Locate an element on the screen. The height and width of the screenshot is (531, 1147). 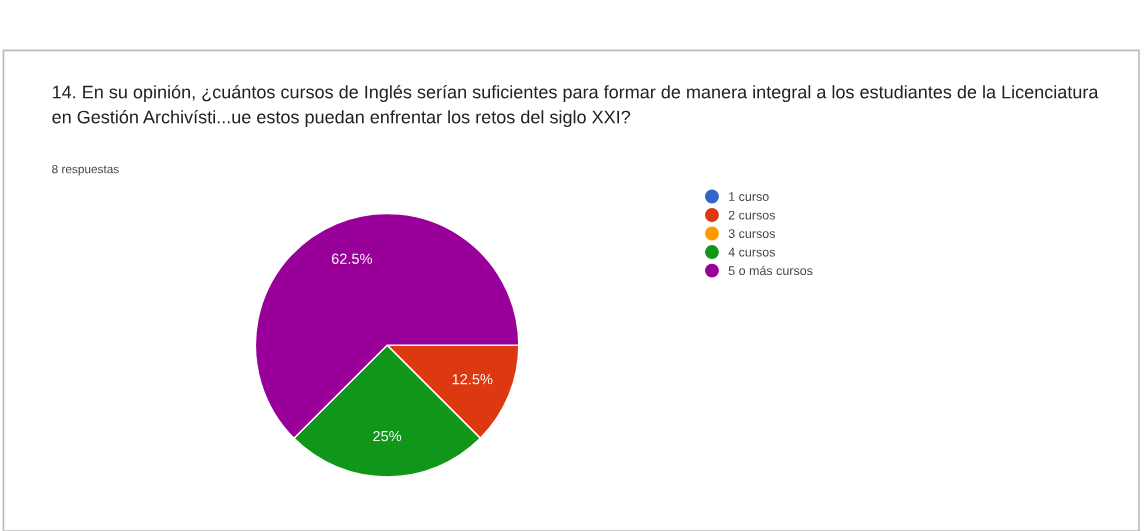
legend-label: 2 cursos is located at coordinates (751, 215).